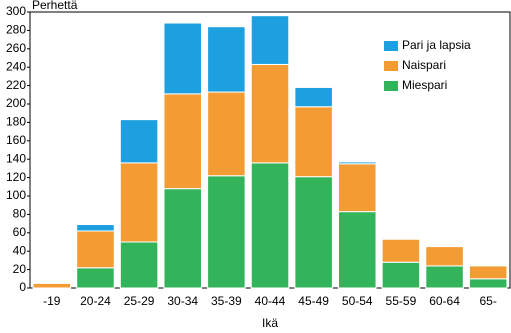 This screenshot has height=333, width=511. What do you see at coordinates (55, 6) in the screenshot?
I see `y-axis-label: Perhettä` at bounding box center [55, 6].